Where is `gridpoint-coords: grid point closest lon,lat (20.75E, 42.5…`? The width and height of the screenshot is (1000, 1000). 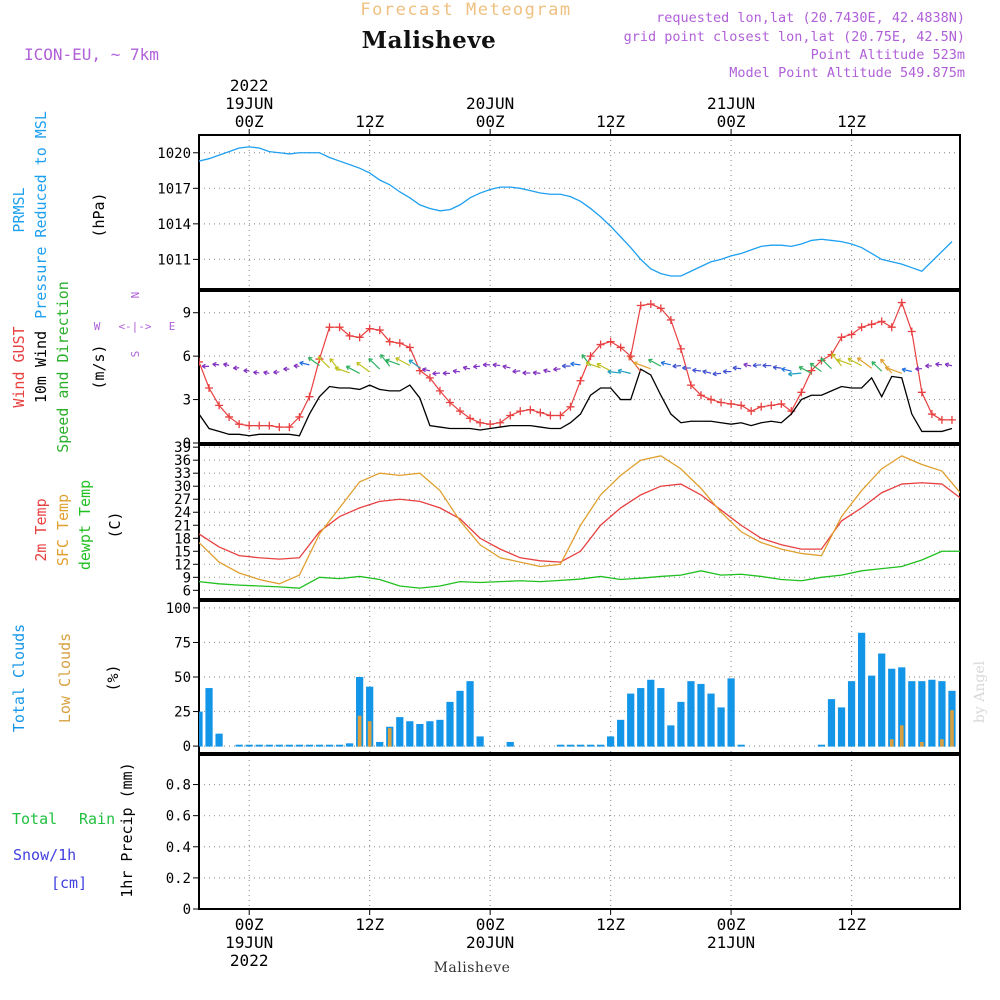 gridpoint-coords: grid point closest lon,lat (20.75E, 42.5… is located at coordinates (794, 37).